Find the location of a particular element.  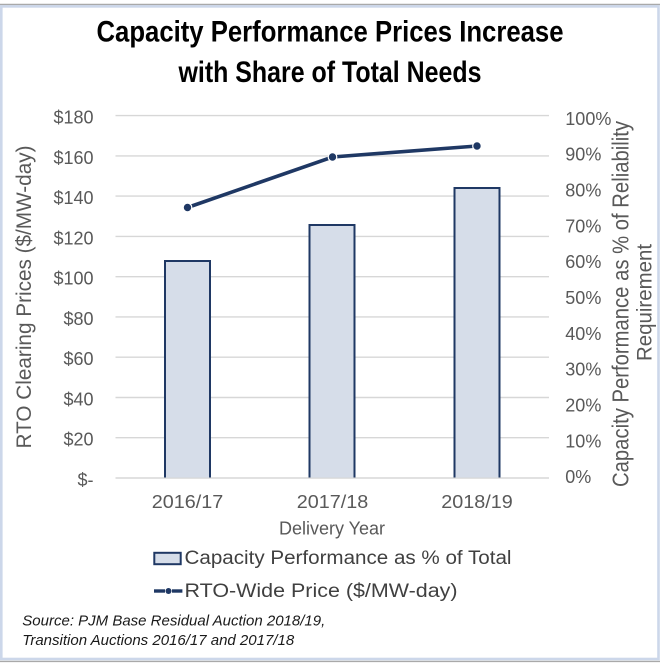

svg-text: $80 is located at coordinates (78, 319).